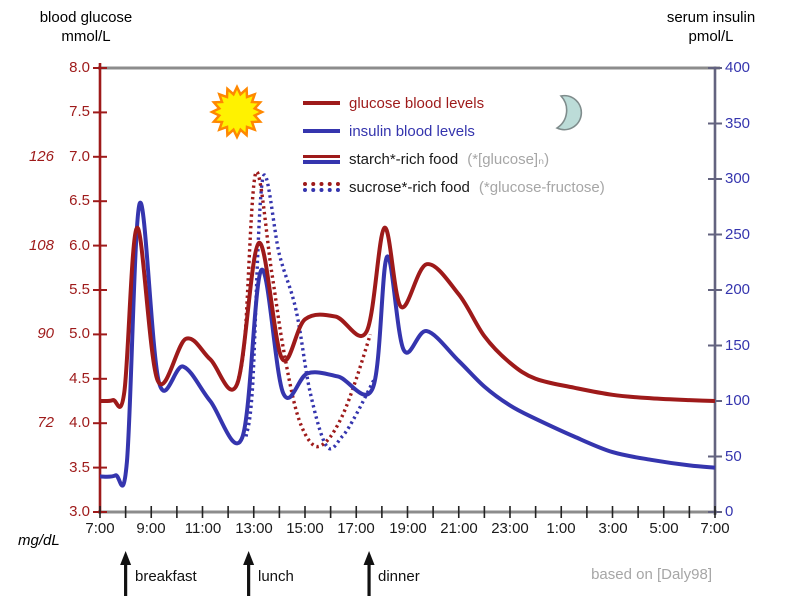 The width and height of the screenshot is (800, 600). I want to click on right-axis-title-line2: pmol/L, so click(711, 36).